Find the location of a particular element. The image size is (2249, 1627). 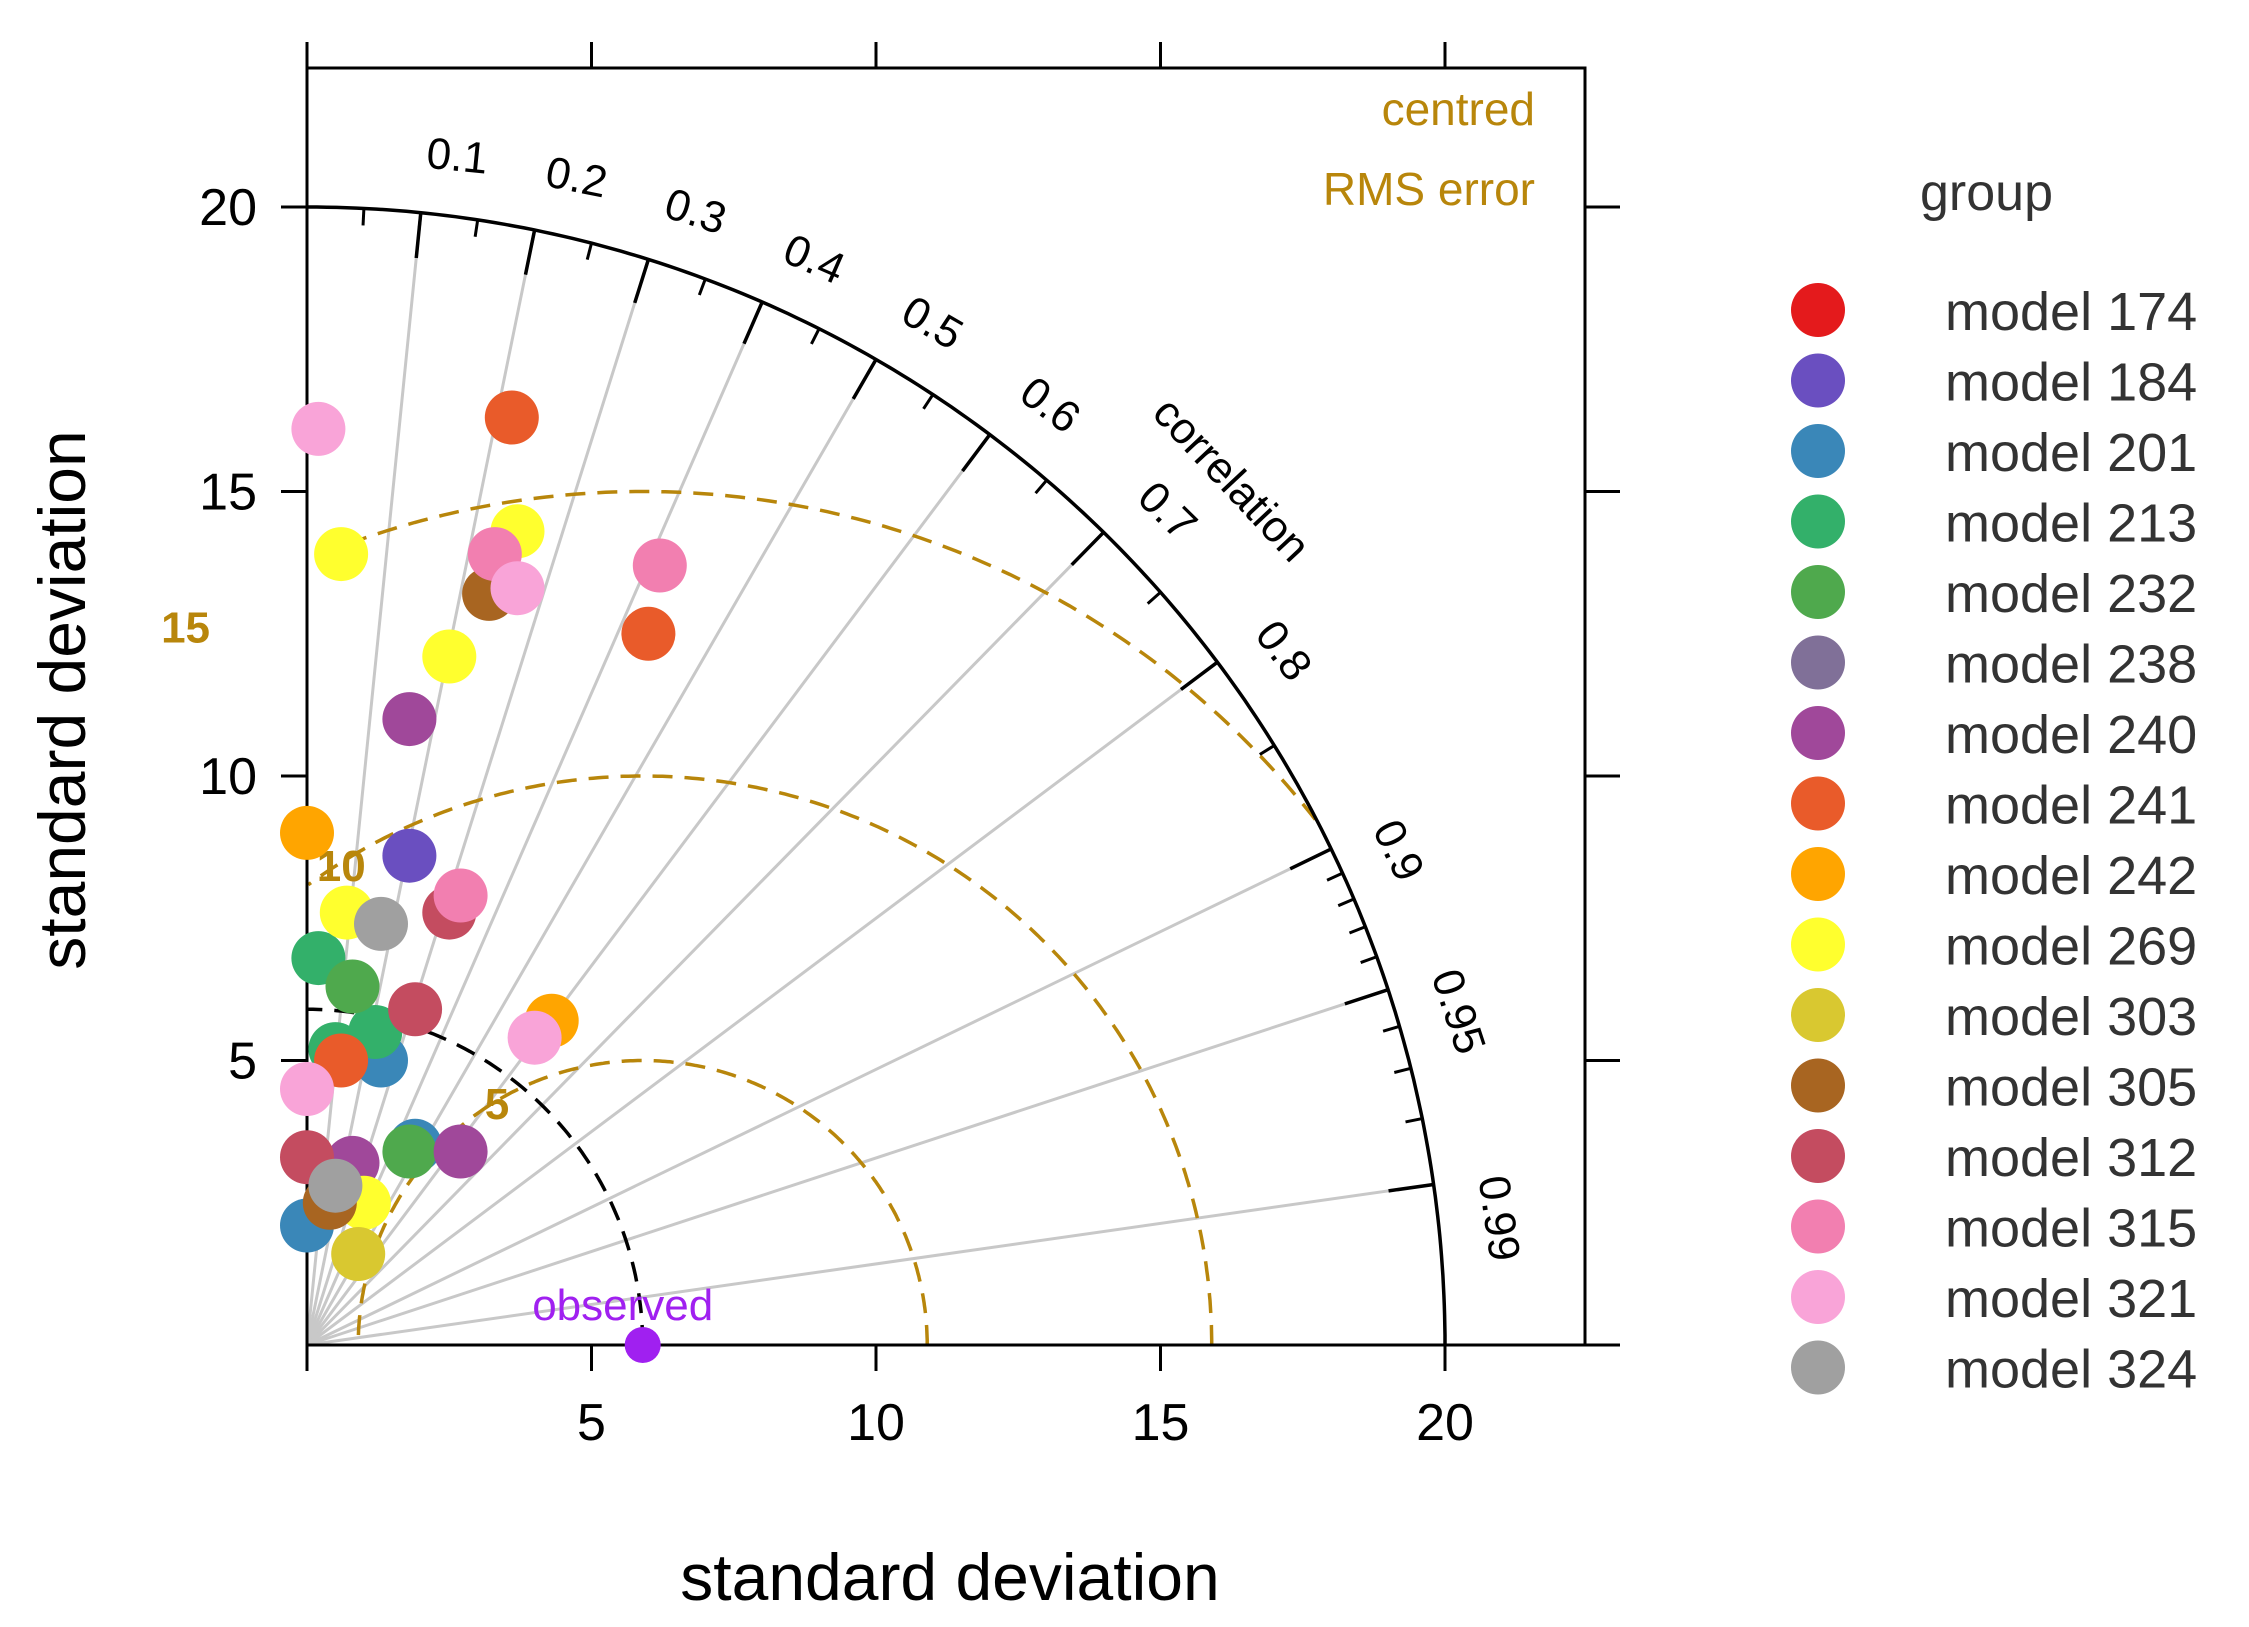

correlation-tick-label-0.5: 0.5 is located at coordinates (932, 323).